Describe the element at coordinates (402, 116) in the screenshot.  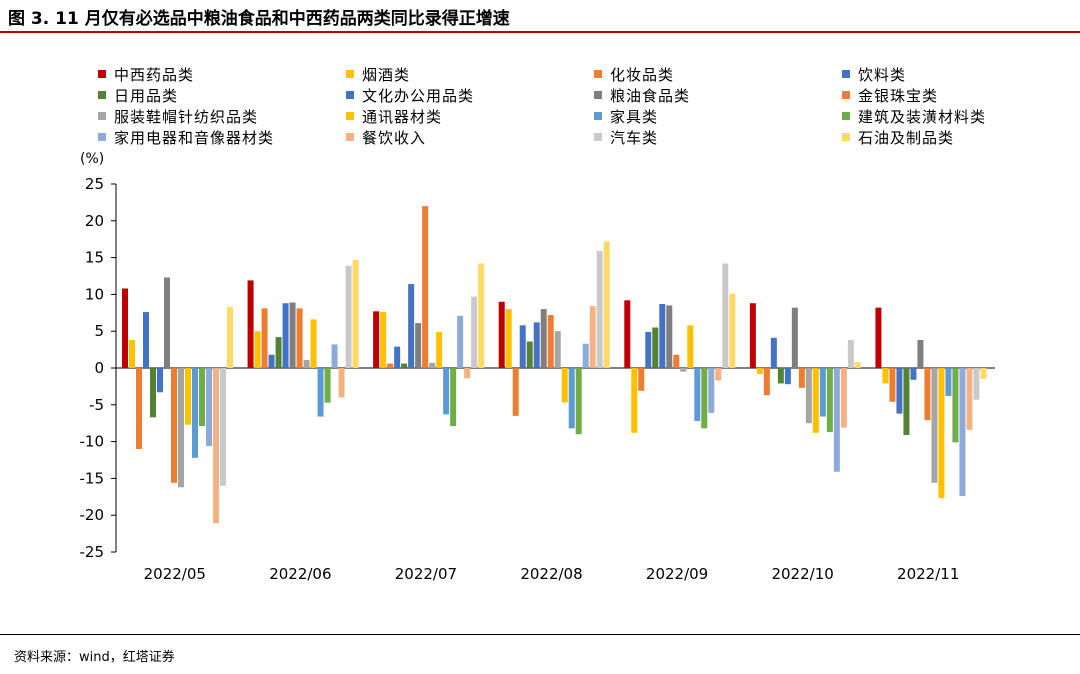
I see `legend-label: 通讯器材类` at that location.